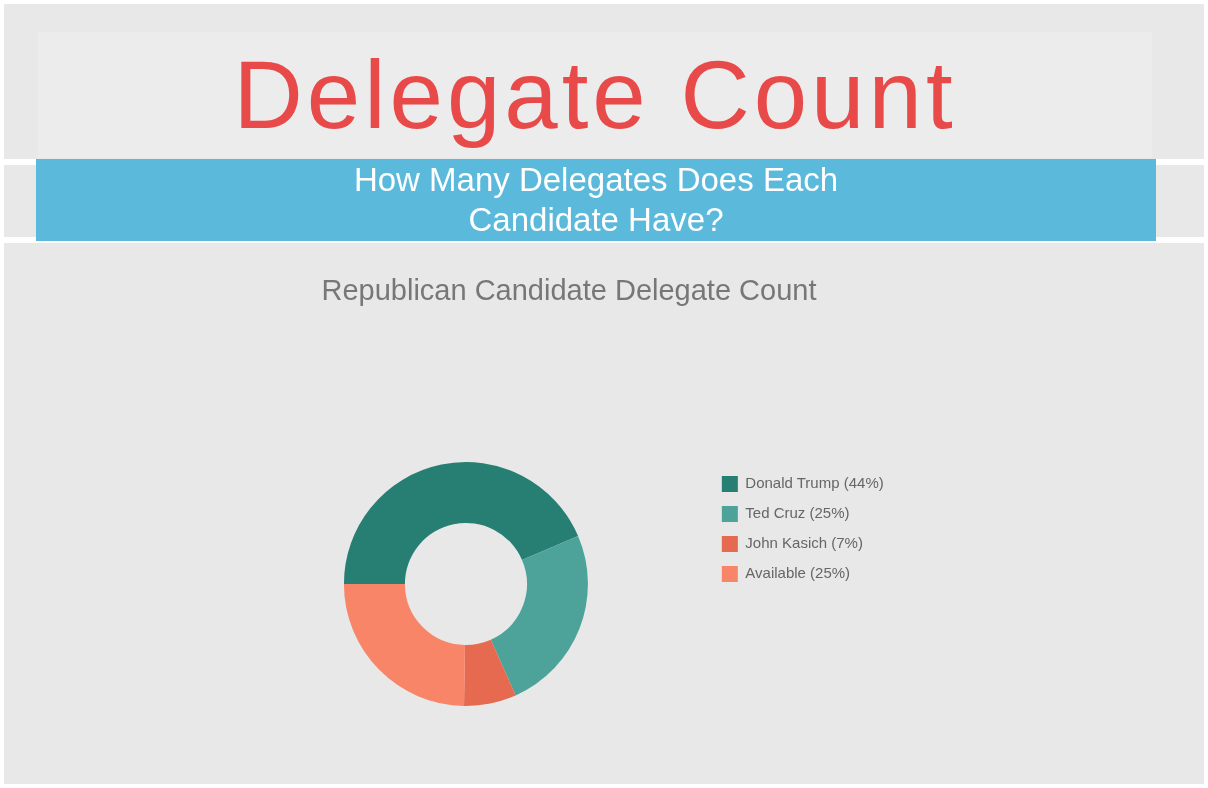 Image resolution: width=1208 pixels, height=788 pixels. What do you see at coordinates (814, 483) in the screenshot?
I see `legend-label: Donald Trump (44%)` at bounding box center [814, 483].